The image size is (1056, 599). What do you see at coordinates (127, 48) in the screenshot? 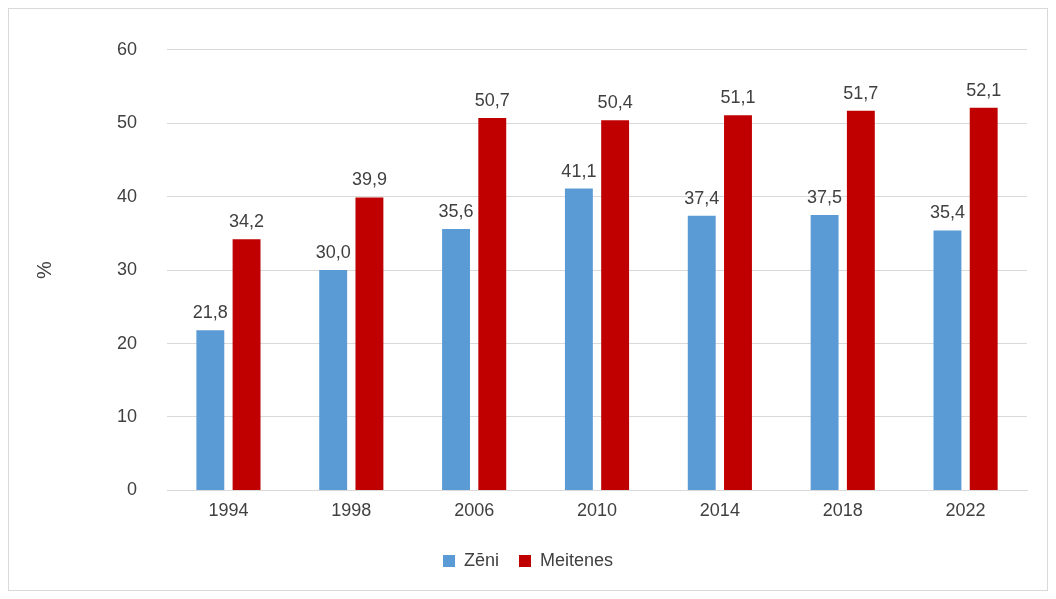
I see `y-tick-label: 60` at bounding box center [127, 48].